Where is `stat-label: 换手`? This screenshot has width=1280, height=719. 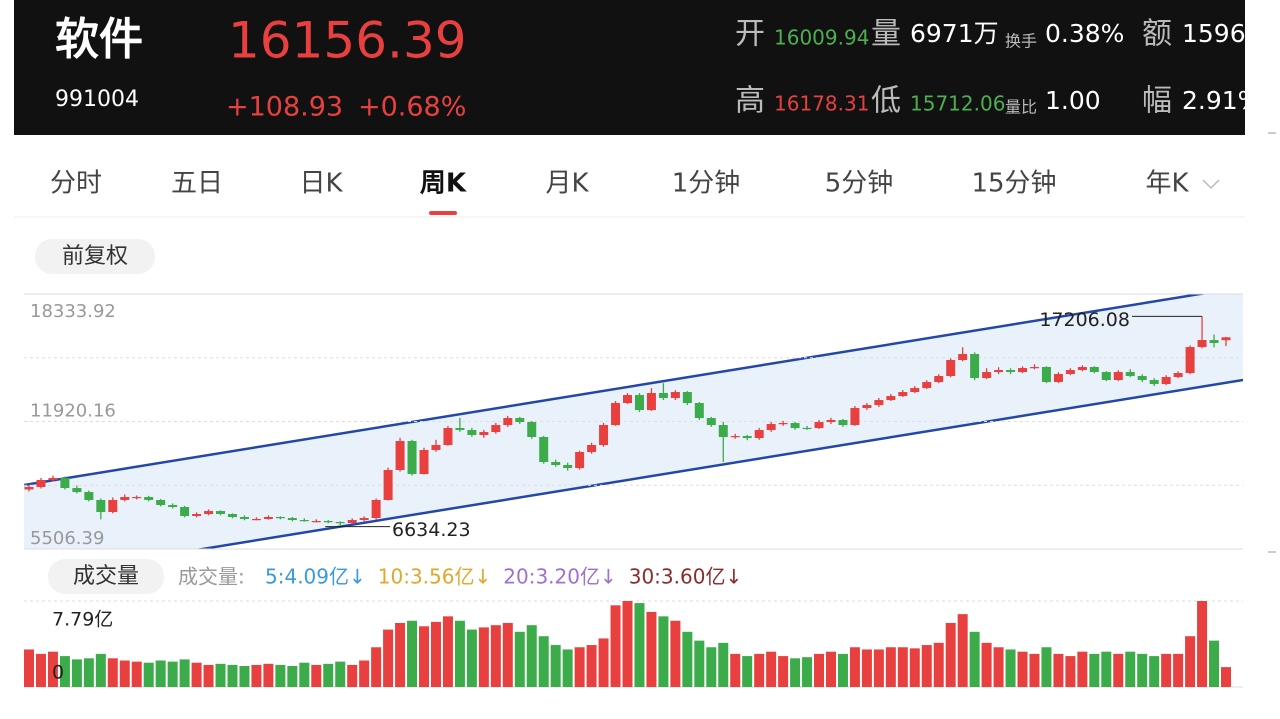
stat-label: 换手 is located at coordinates (1021, 41).